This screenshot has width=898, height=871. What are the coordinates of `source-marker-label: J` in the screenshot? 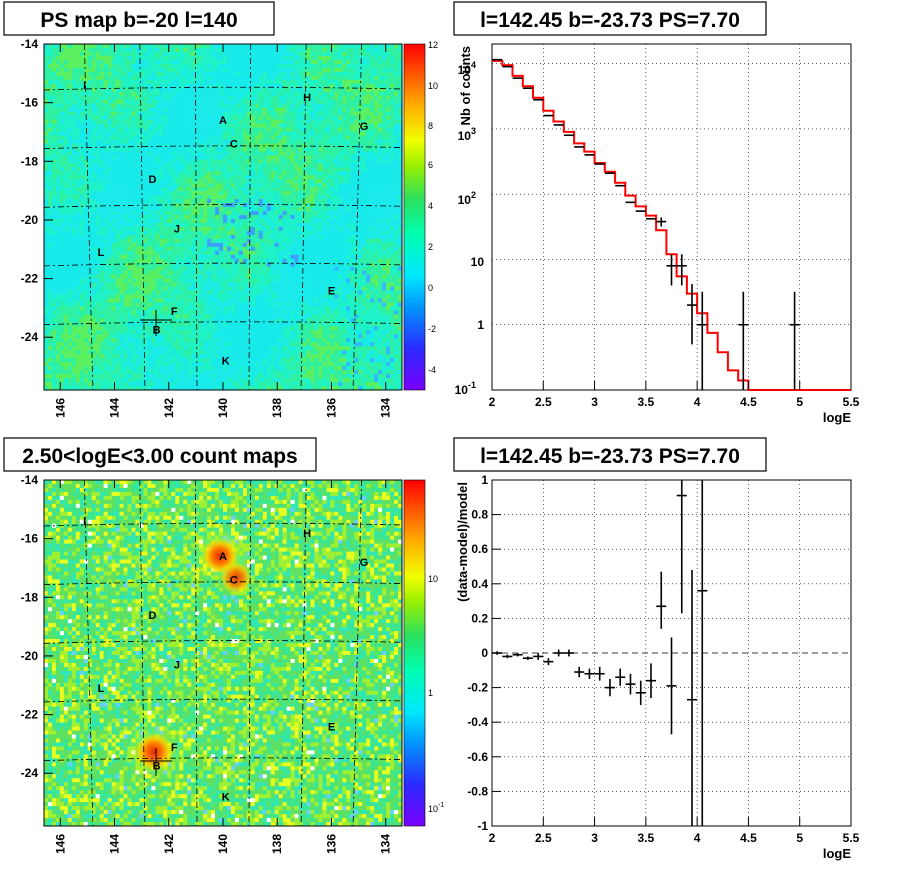 It's located at (177, 666).